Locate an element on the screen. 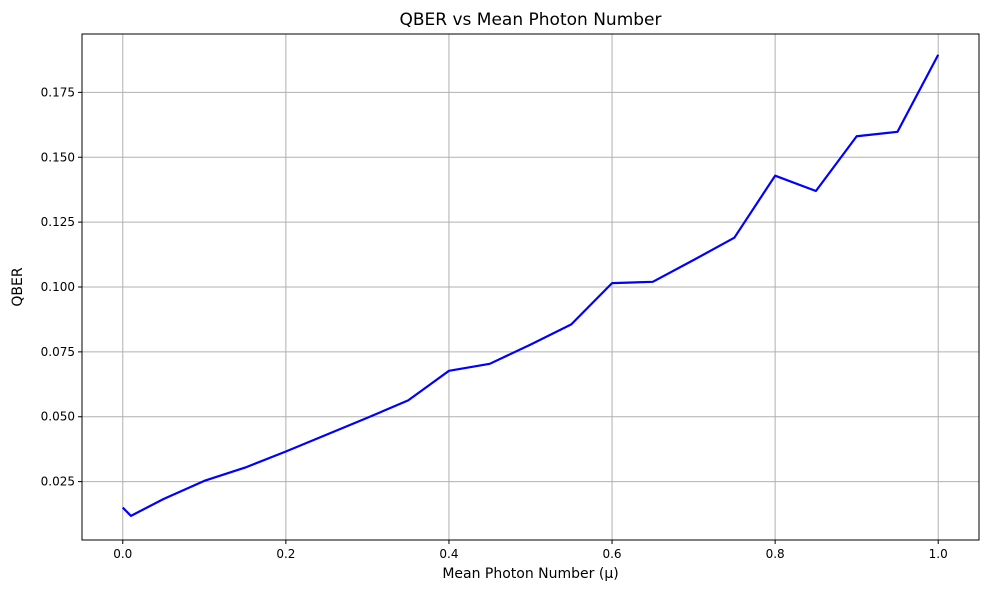 This screenshot has width=989, height=590. y-tick-label: 0.100 is located at coordinates (58, 287).